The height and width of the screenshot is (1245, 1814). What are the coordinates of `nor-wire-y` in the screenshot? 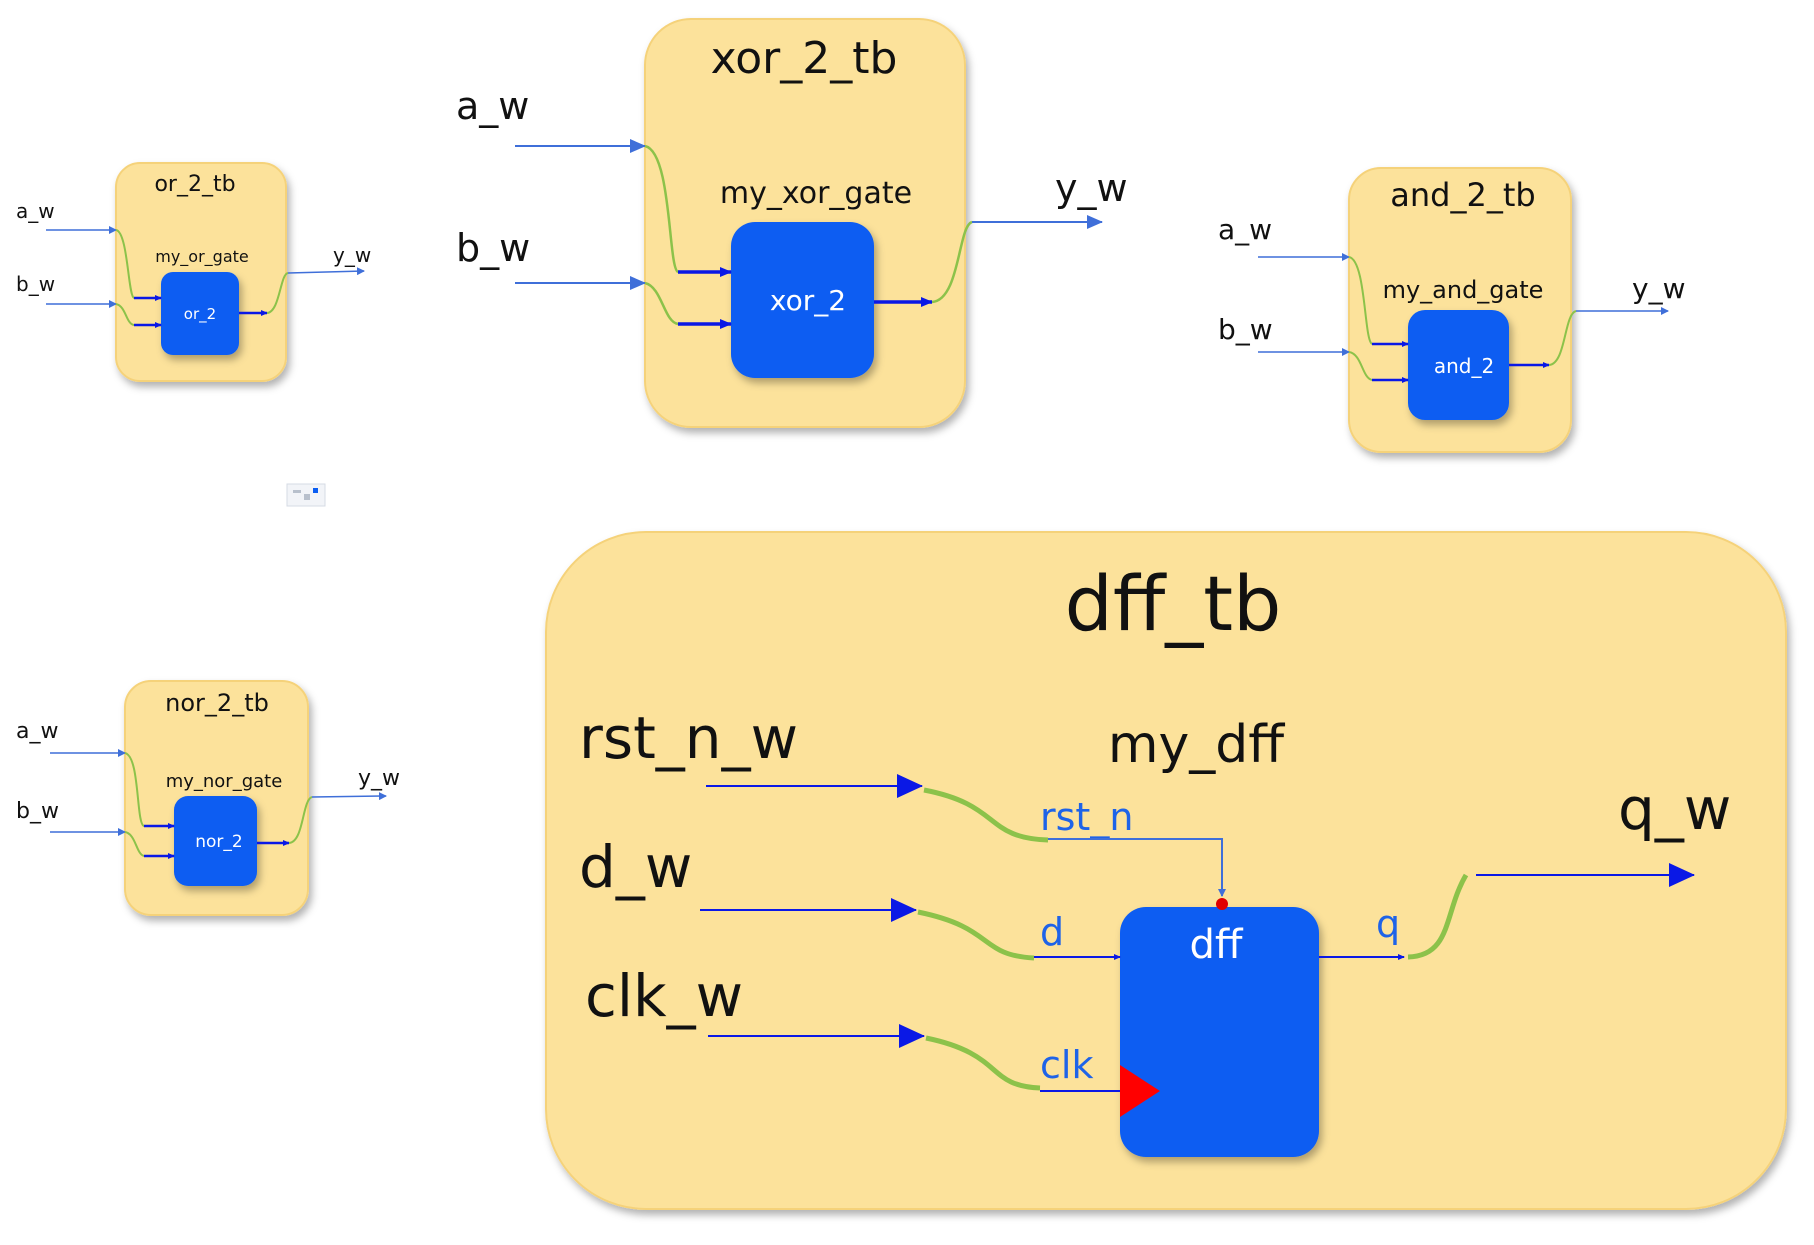 It's located at (349, 796).